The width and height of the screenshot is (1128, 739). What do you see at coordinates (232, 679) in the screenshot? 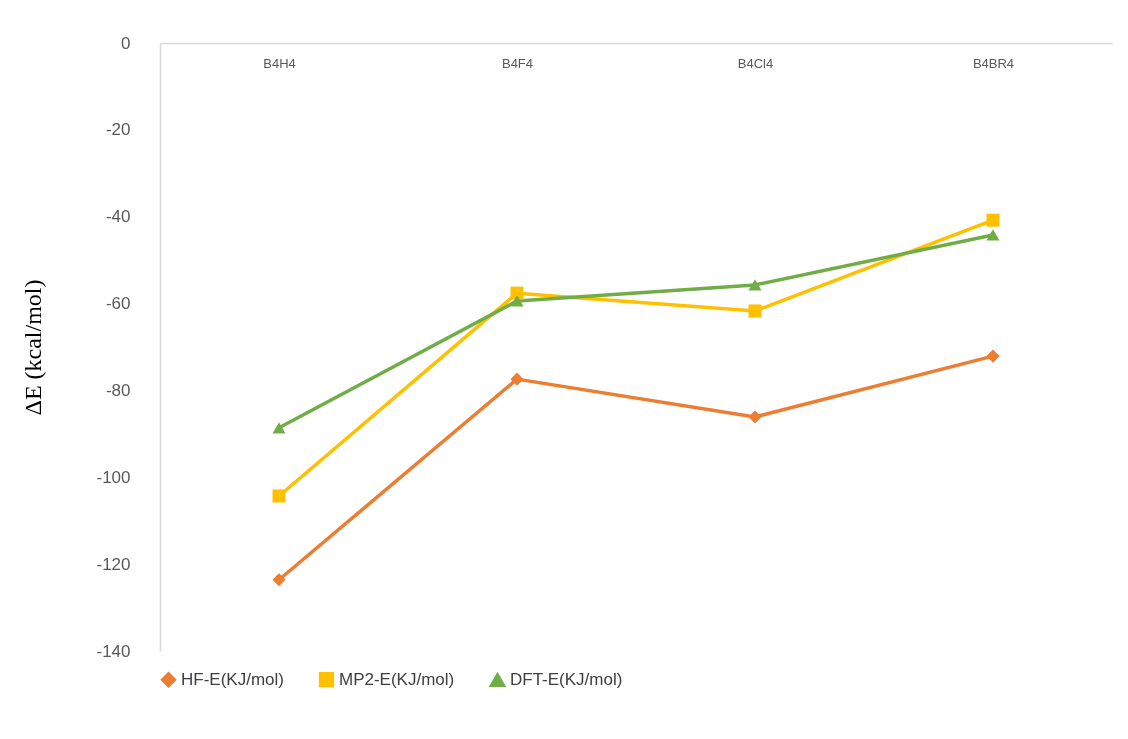
I see `legend-label: HF-E(KJ/mol)` at bounding box center [232, 679].